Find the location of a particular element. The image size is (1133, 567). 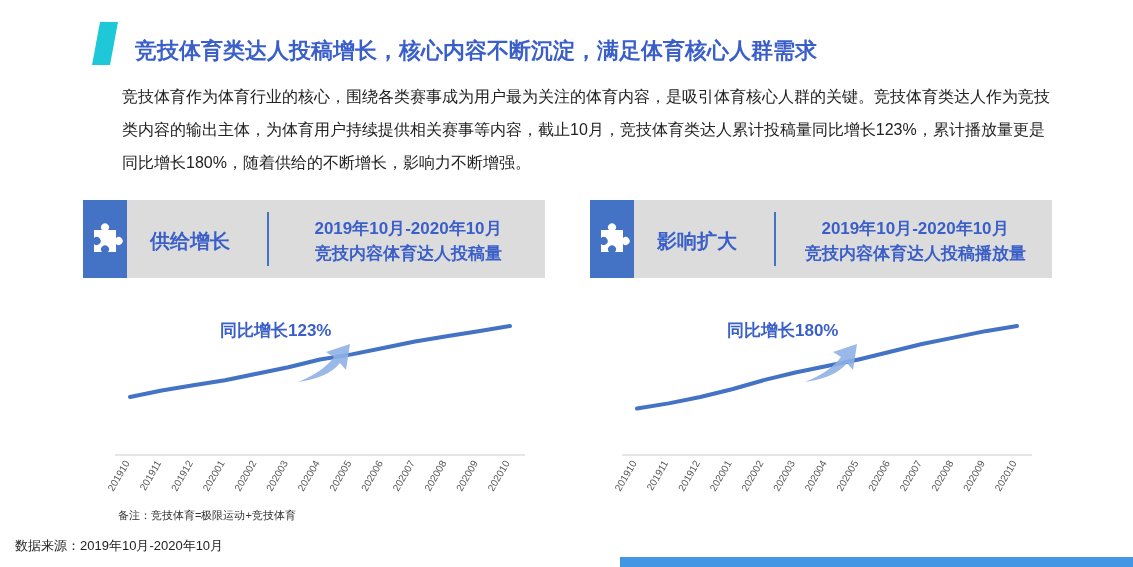

chart-title: 供给增长 is located at coordinates (190, 241).